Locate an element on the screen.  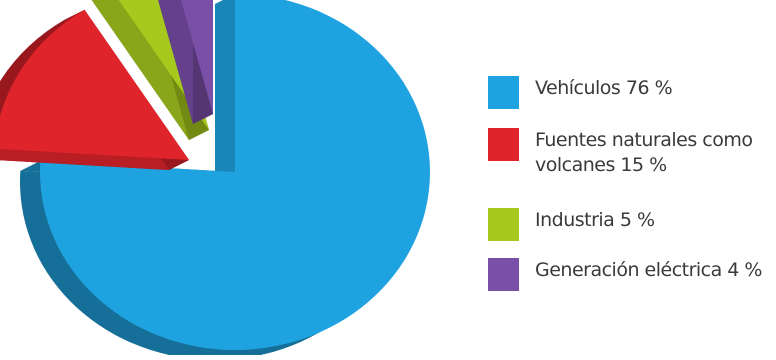
legend-swatch-industria is located at coordinates (503, 224).